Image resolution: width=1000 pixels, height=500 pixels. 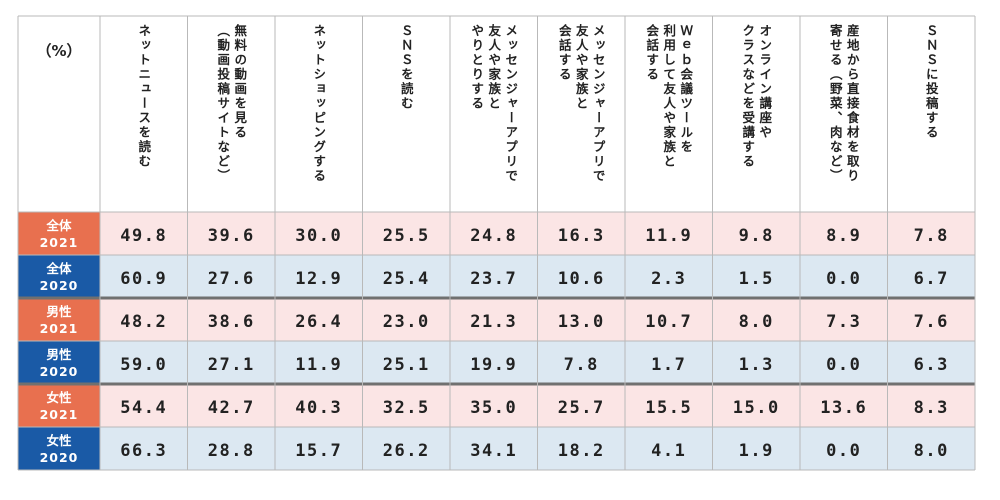 I want to click on table-cell-value: 39.6, so click(x=231, y=236).